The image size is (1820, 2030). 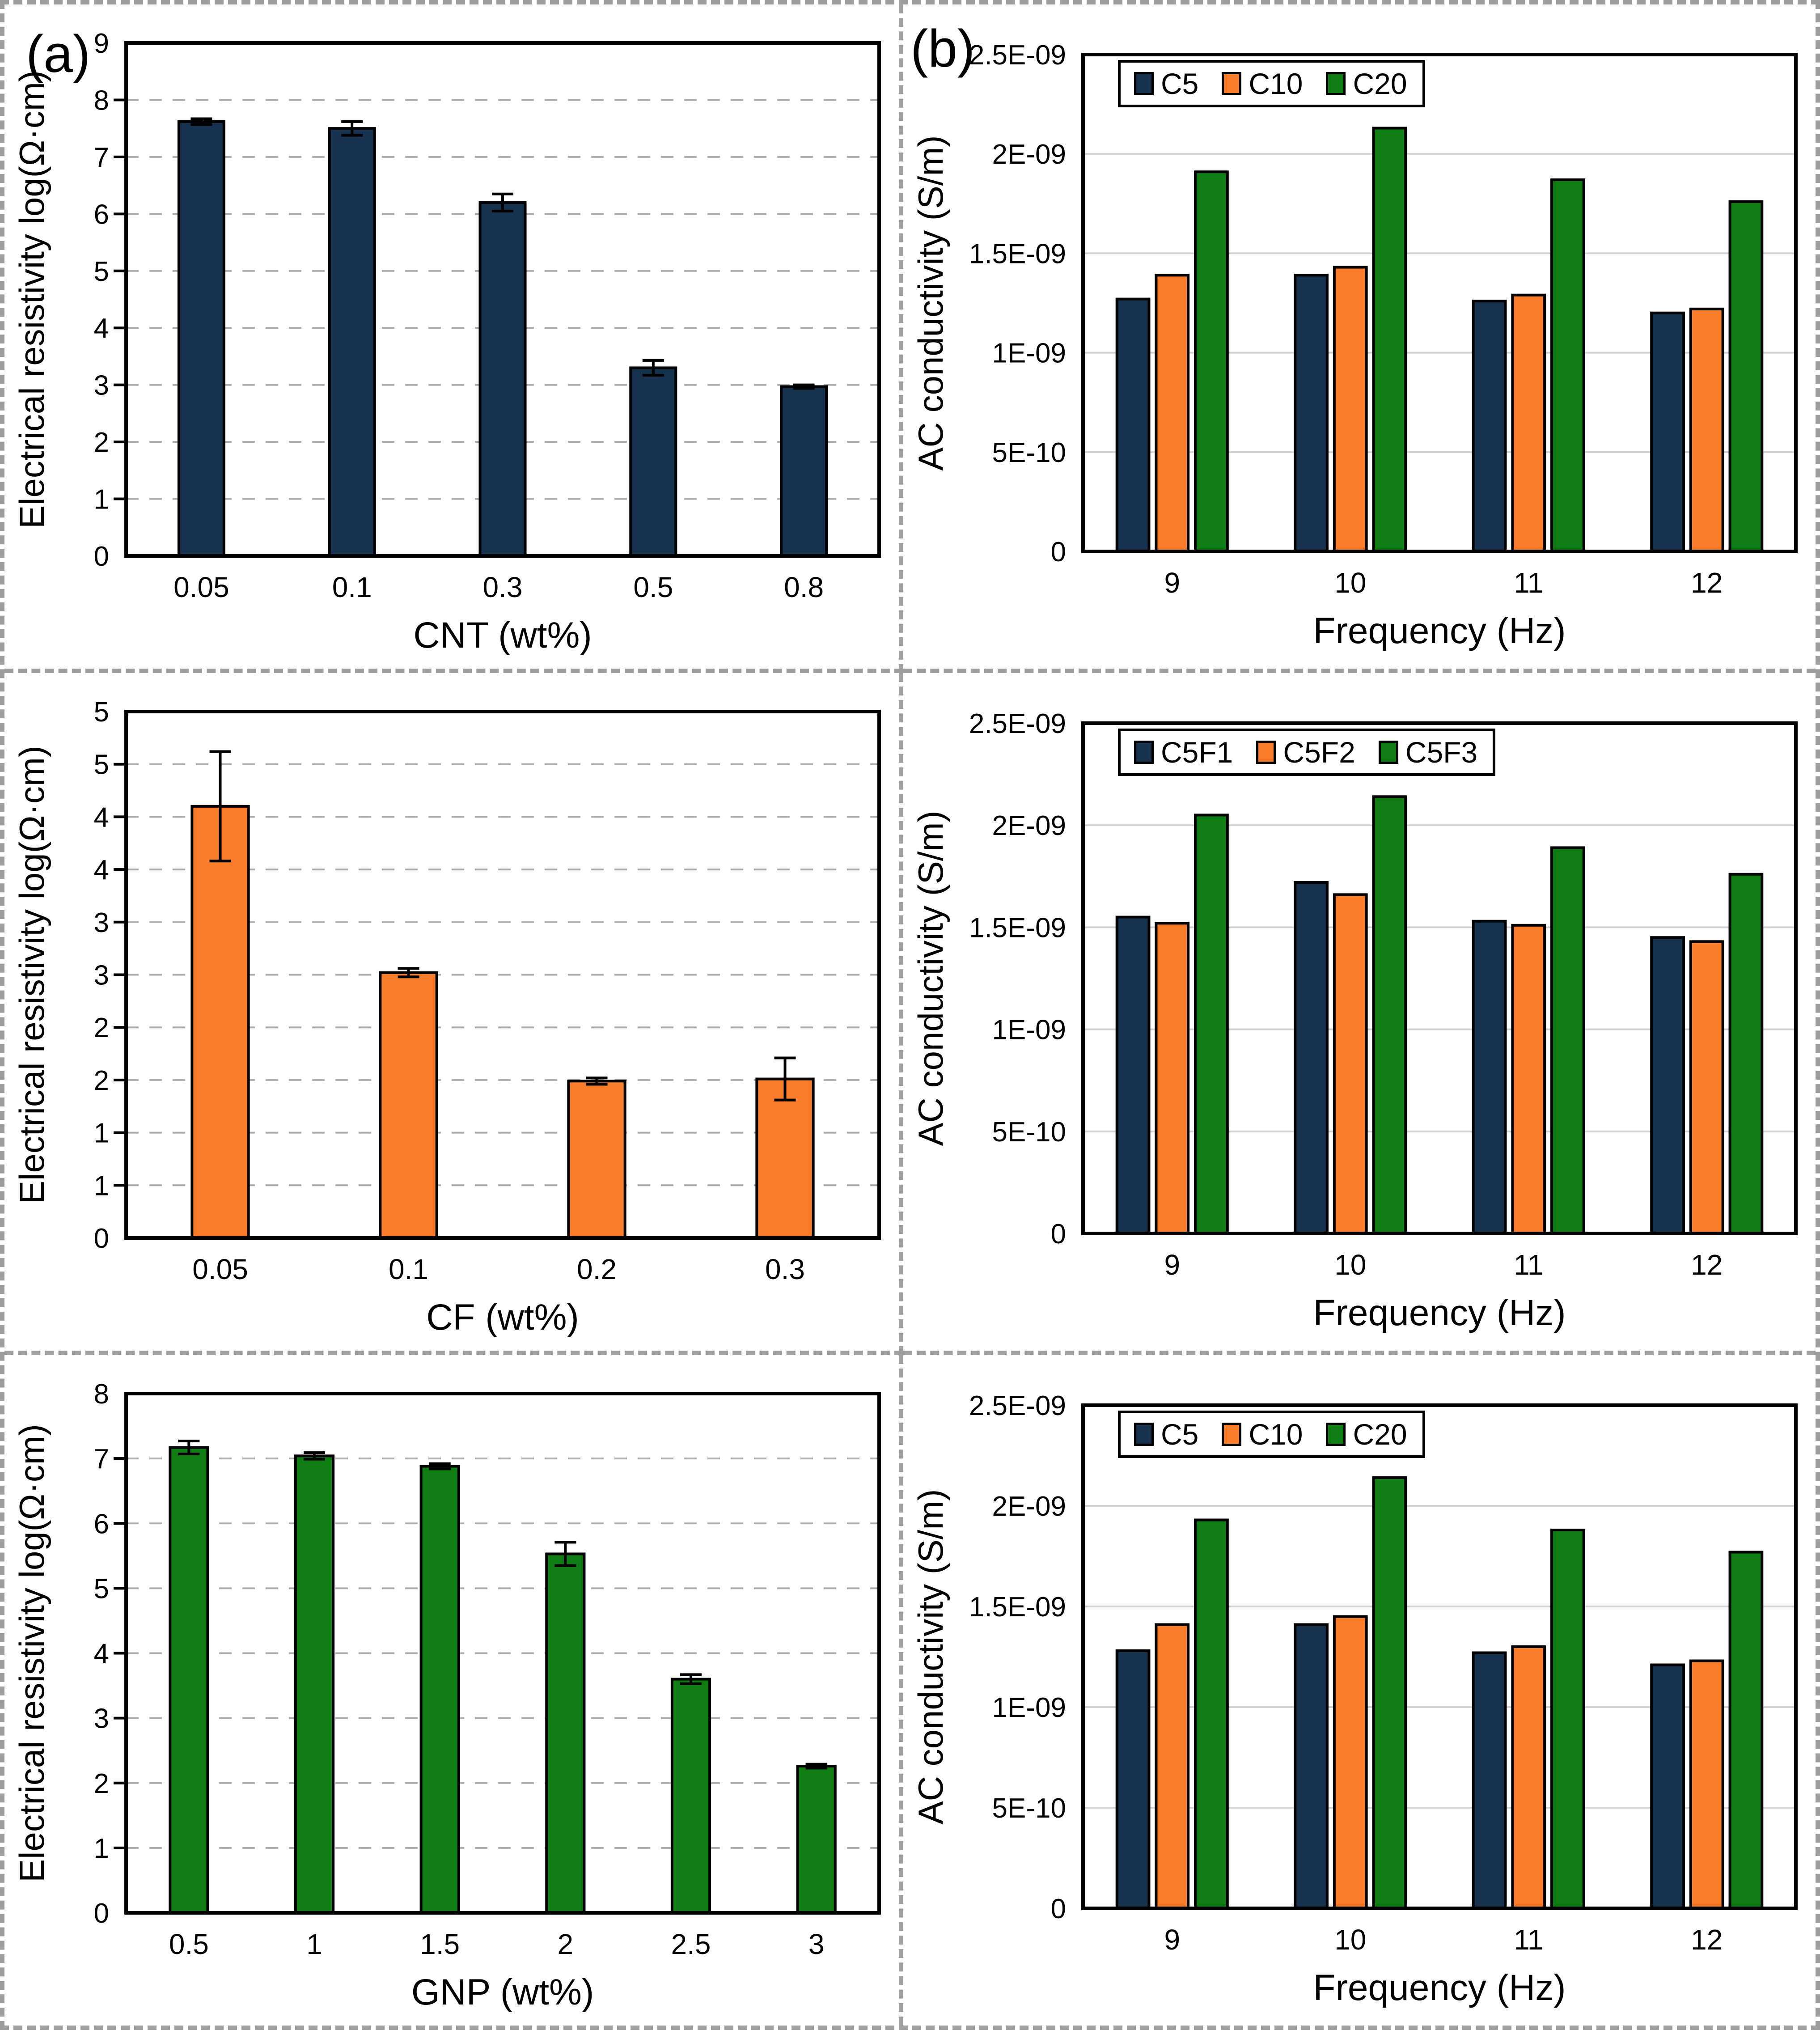 I want to click on legend: C5 C10 C20, so click(x=1271, y=83).